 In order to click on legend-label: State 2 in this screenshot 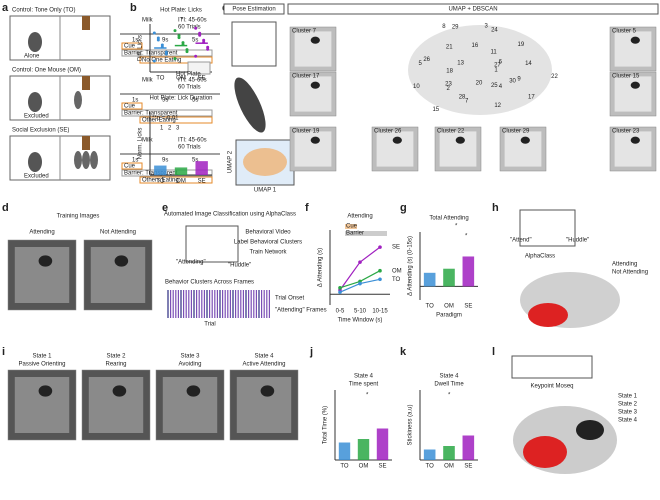, I will do `click(628, 405)`.